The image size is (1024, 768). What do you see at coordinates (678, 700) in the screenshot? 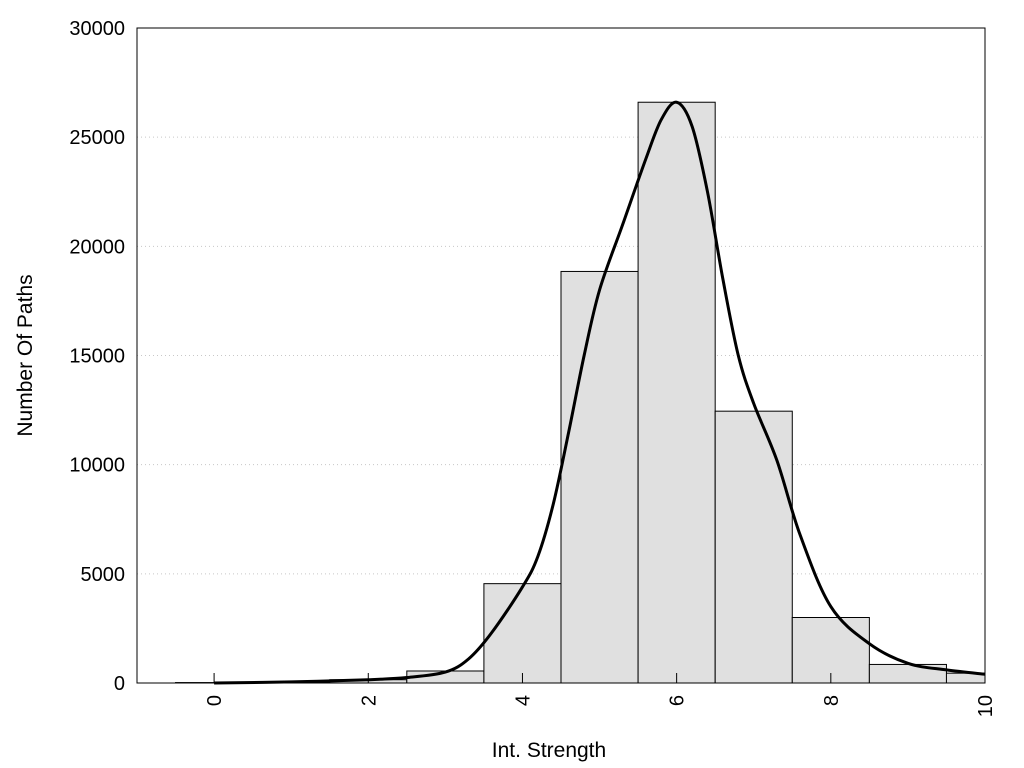
I see `x-tick-label: 6` at bounding box center [678, 700].